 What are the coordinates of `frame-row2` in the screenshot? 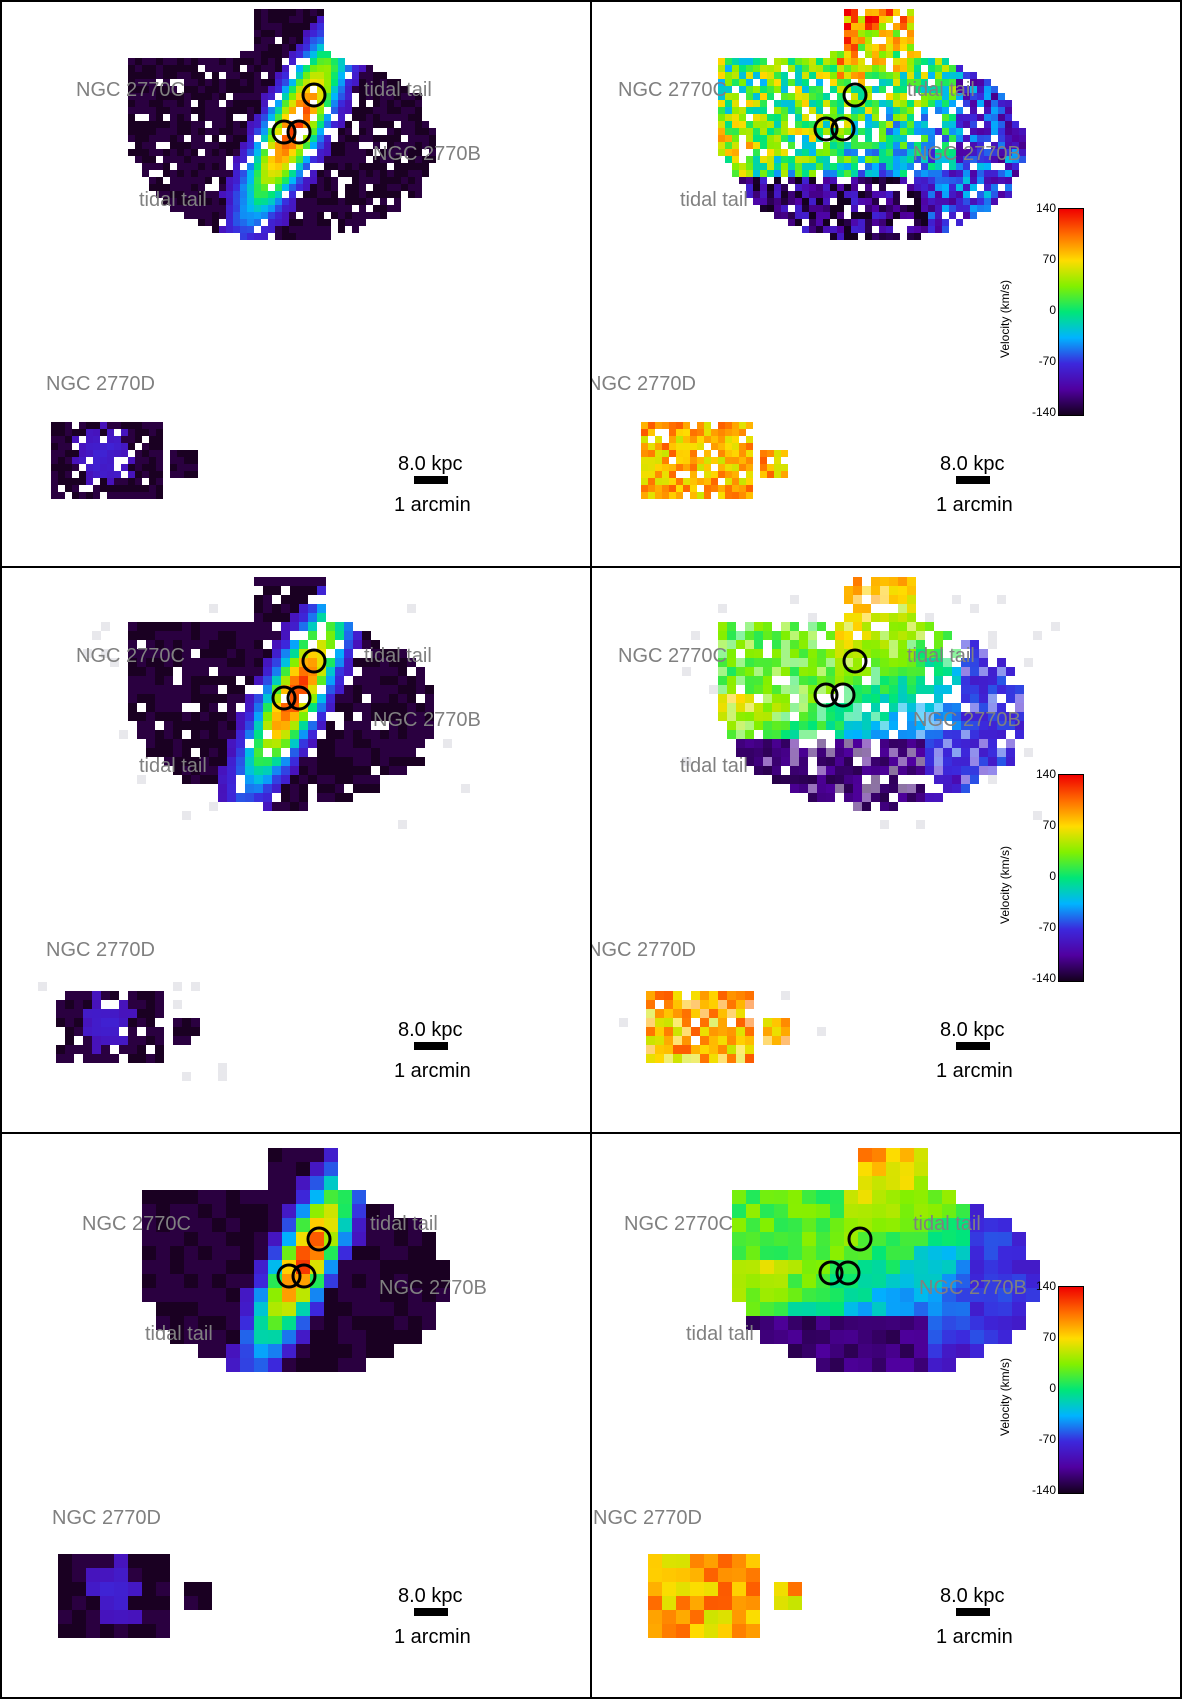 It's located at (591, 1133).